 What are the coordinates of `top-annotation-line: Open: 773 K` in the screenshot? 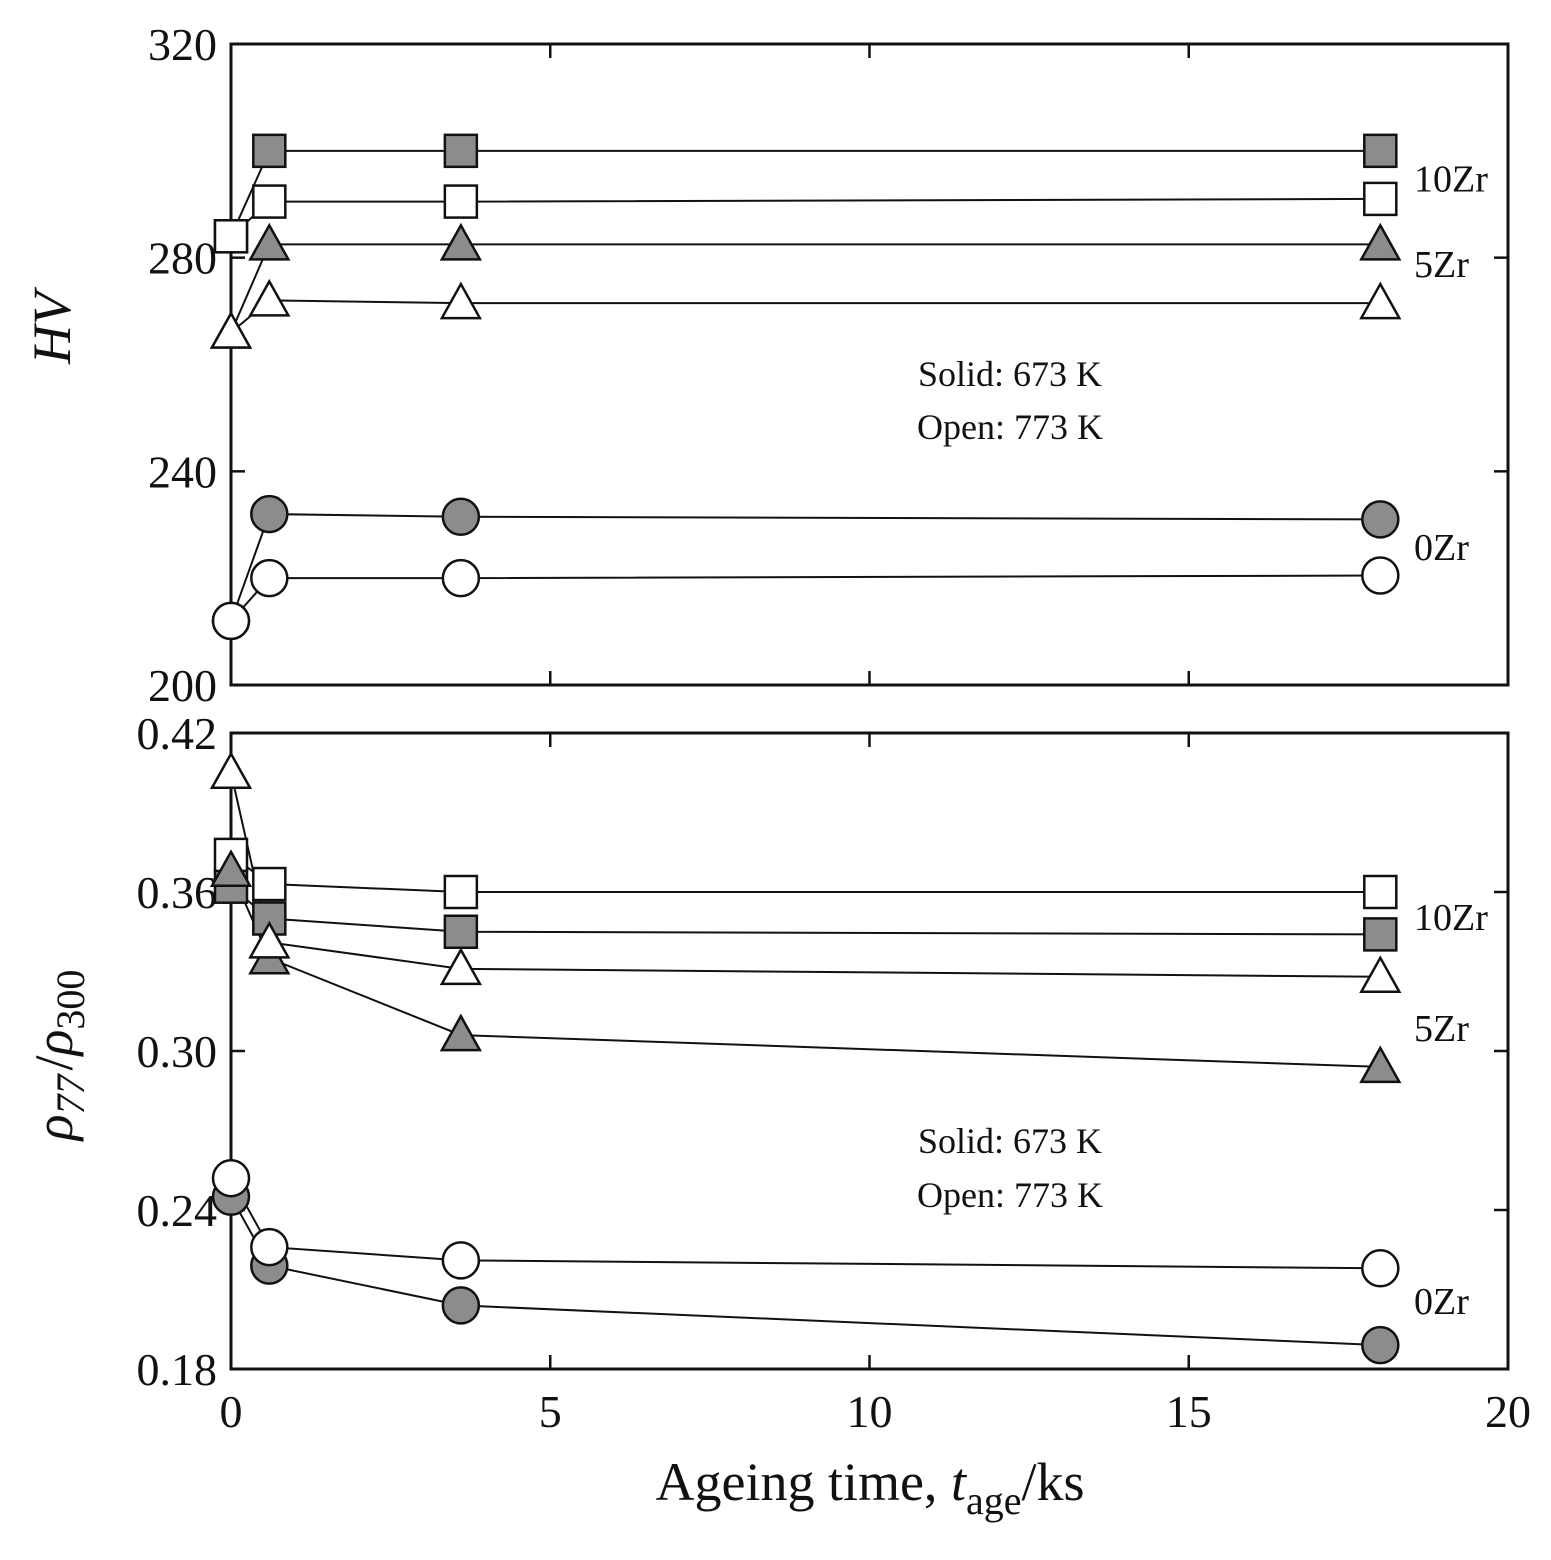 It's located at (1010, 427).